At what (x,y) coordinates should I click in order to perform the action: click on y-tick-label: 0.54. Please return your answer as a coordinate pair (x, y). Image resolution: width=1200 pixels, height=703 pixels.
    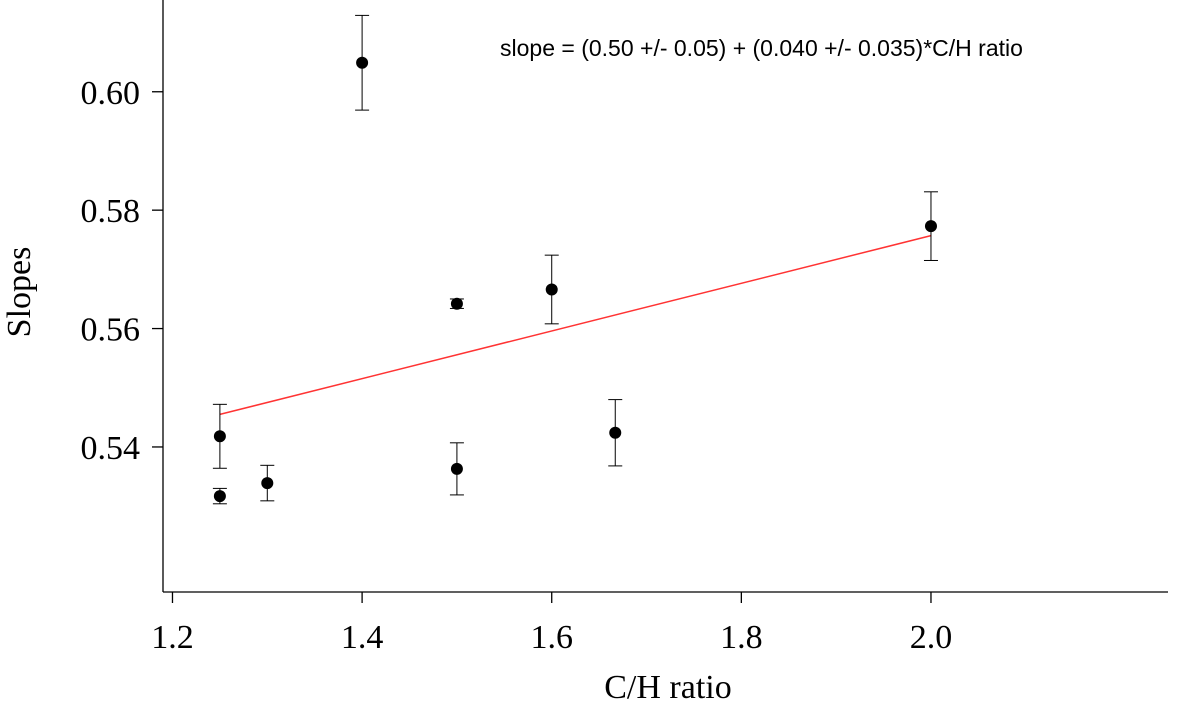
    Looking at the image, I should click on (111, 448).